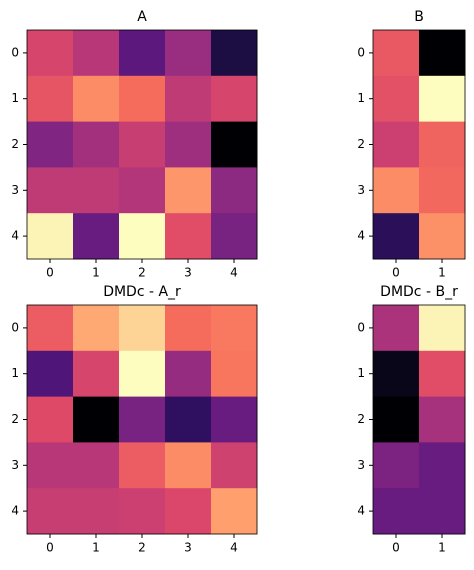 This screenshot has width=474, height=570. I want to click on chart-title: DMDc - A_r, so click(142, 292).